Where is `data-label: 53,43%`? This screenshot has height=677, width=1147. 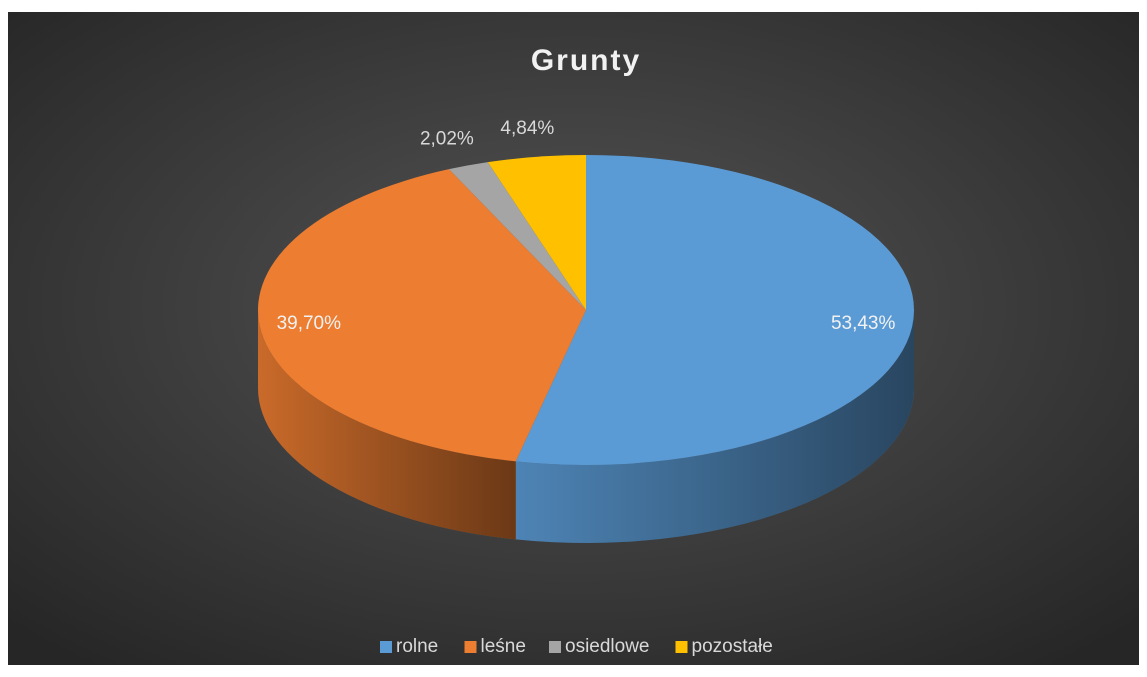
data-label: 53,43% is located at coordinates (863, 323).